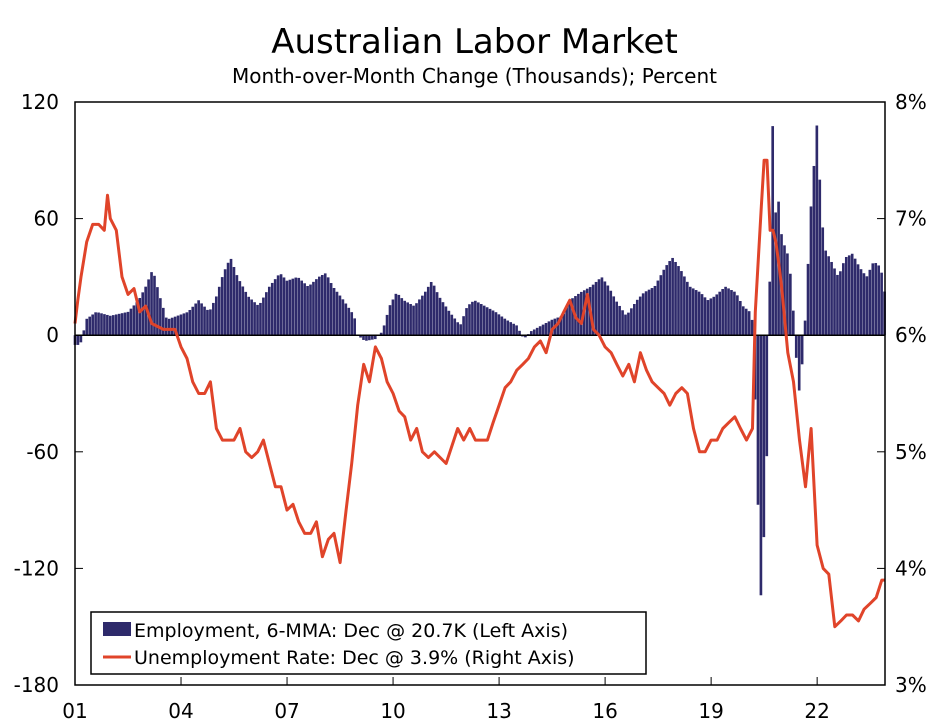 This screenshot has height=727, width=949. Describe the element at coordinates (911, 685) in the screenshot. I see `right-tick-label: 3%` at that location.